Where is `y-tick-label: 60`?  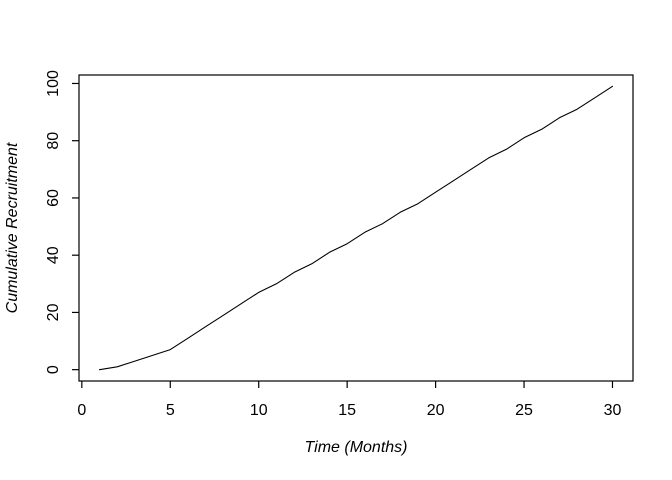 y-tick-label: 60 is located at coordinates (53, 198).